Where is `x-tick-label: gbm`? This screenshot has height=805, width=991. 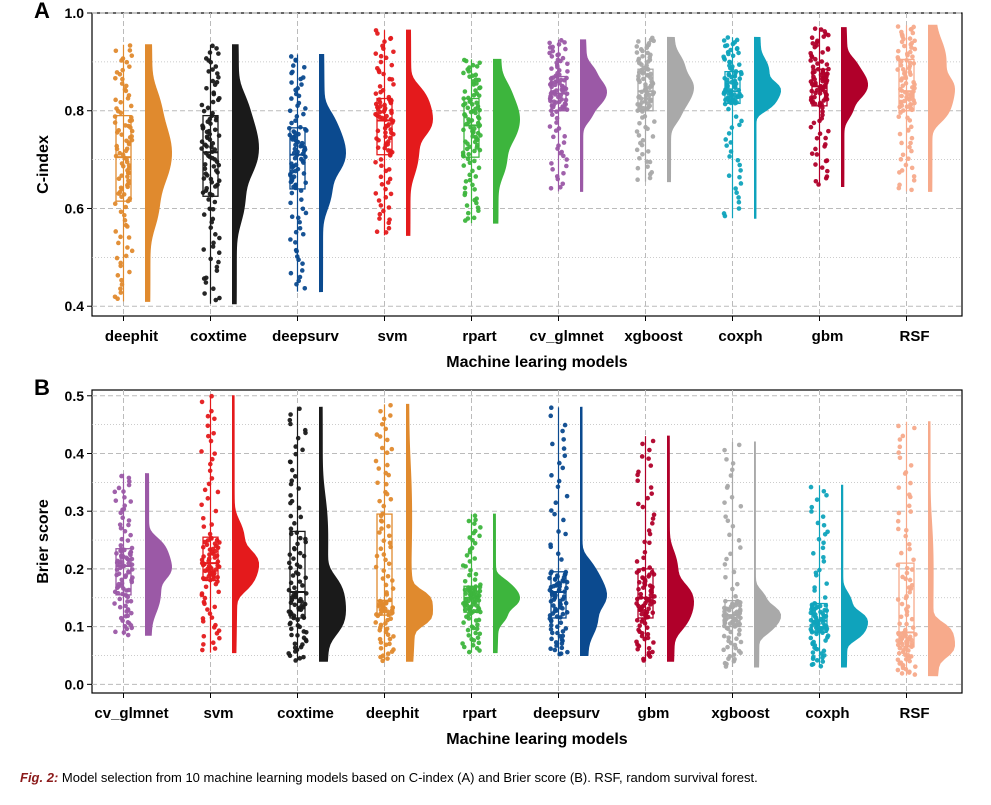 x-tick-label: gbm is located at coordinates (654, 713).